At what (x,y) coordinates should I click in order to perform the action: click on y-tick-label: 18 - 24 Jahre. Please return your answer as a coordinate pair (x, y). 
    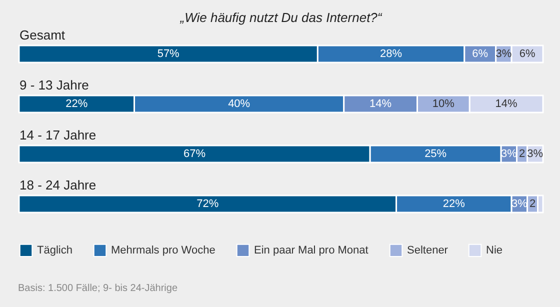
    Looking at the image, I should click on (58, 185).